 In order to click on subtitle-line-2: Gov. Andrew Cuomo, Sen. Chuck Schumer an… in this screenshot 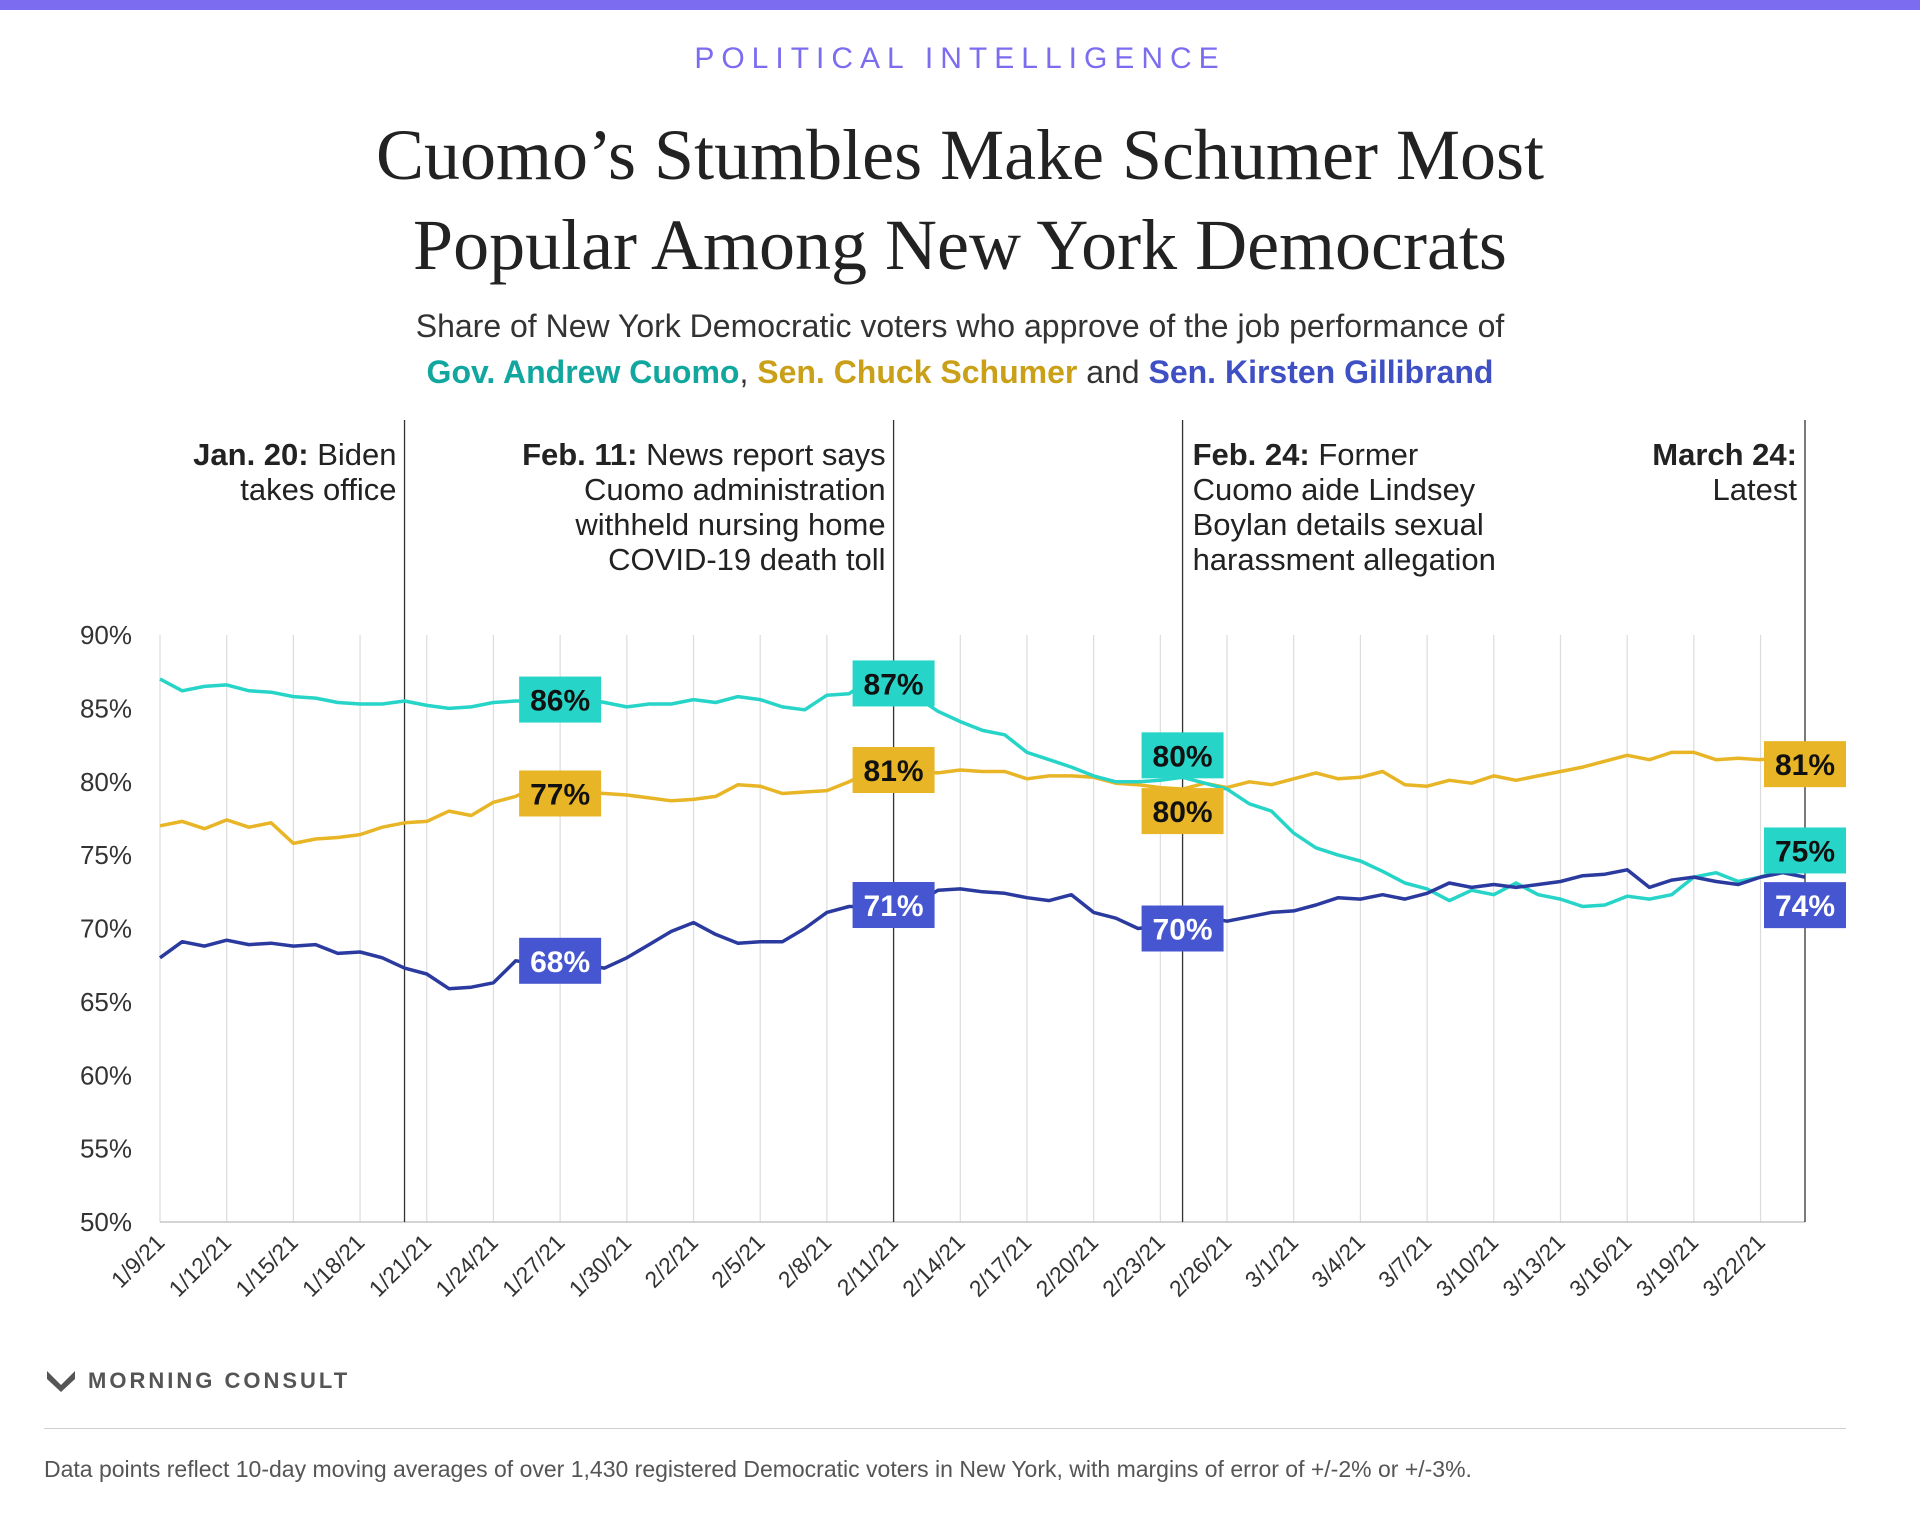, I will do `click(960, 372)`.